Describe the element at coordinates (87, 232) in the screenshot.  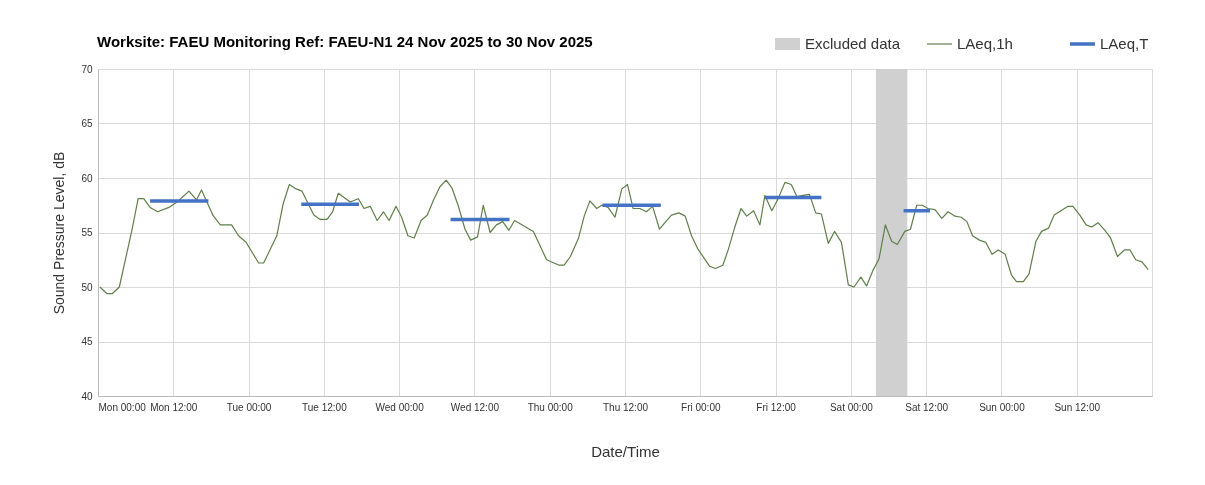
I see `y-tick-label: 55` at that location.